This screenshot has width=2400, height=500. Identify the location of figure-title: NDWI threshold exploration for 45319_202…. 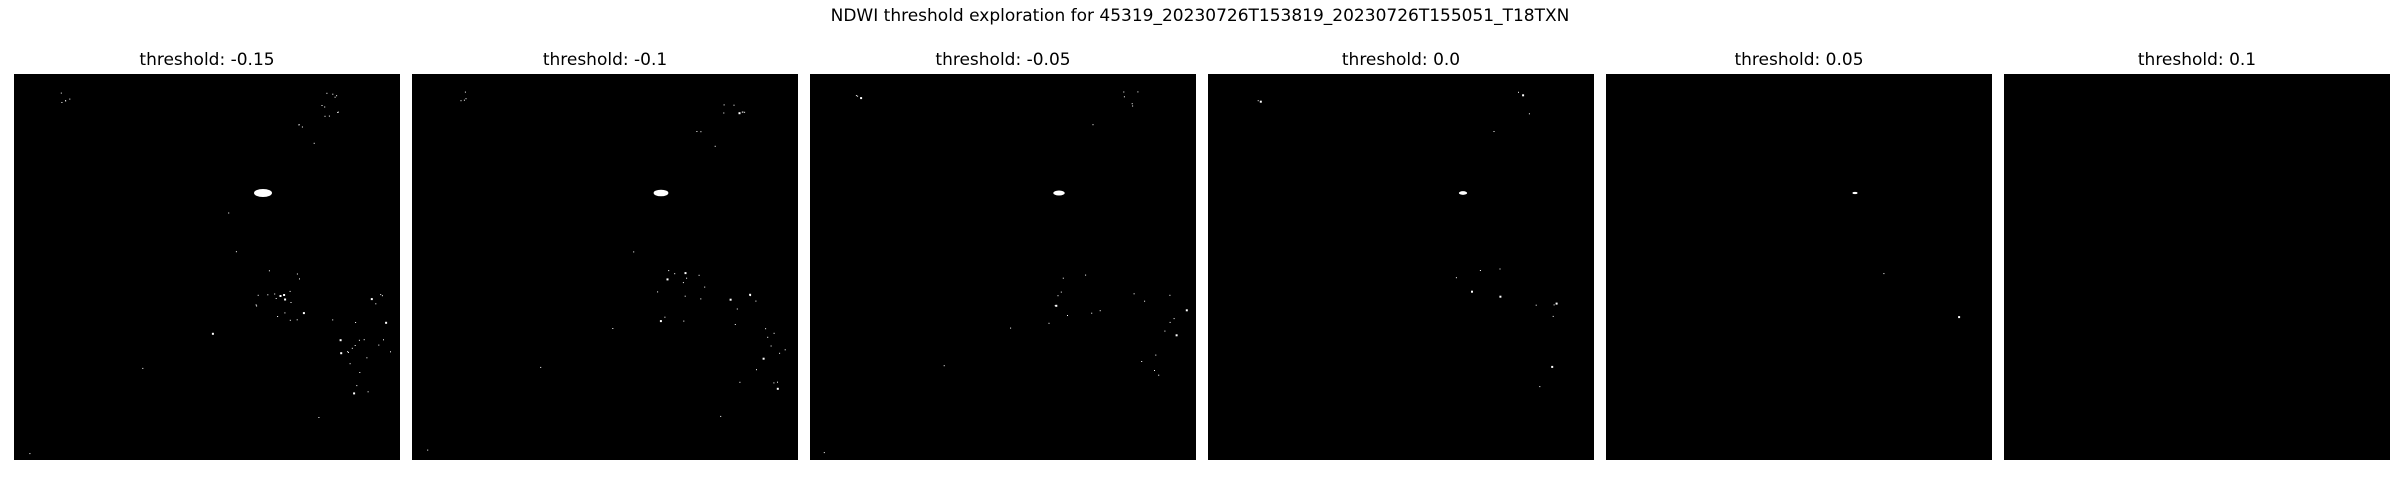
(1200, 16).